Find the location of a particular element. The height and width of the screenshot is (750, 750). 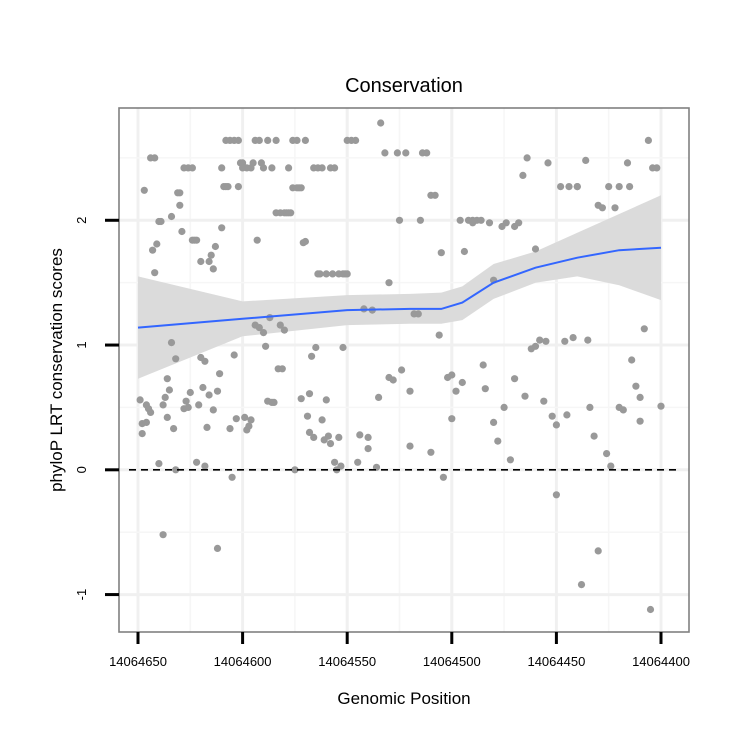

x-tick-label: 14064550 is located at coordinates (347, 661).